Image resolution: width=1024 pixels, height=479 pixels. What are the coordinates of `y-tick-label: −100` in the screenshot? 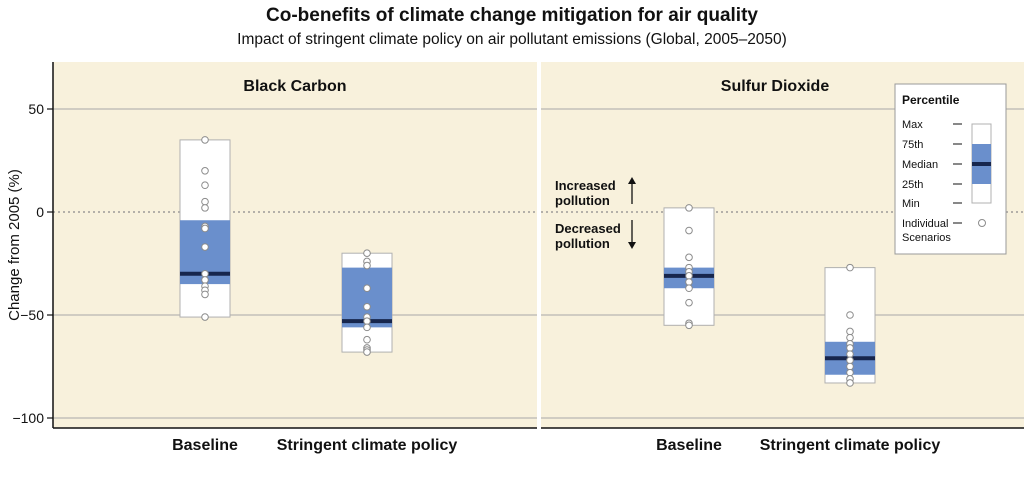 It's located at (28, 418).